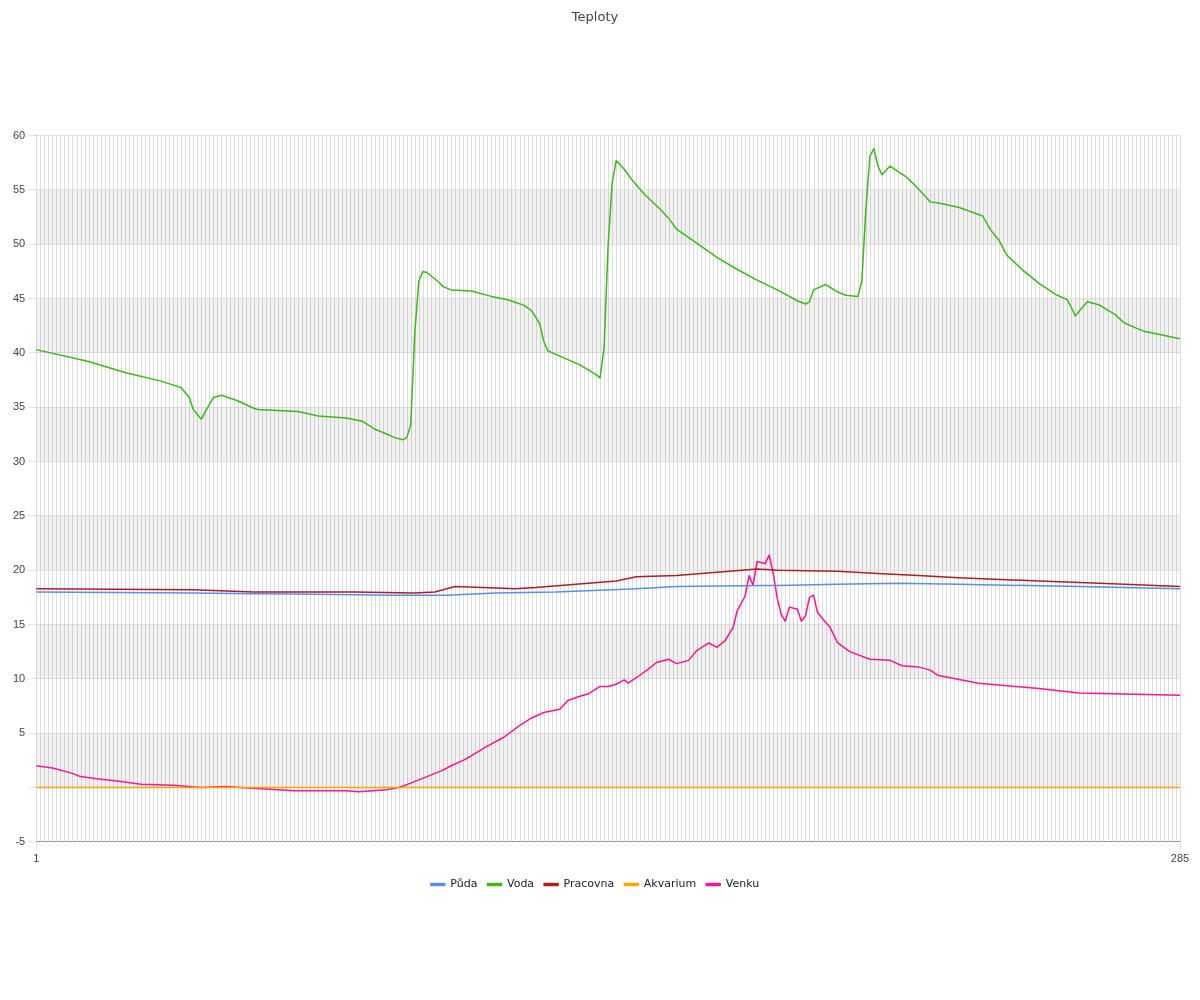 The width and height of the screenshot is (1200, 1000). Describe the element at coordinates (19, 134) in the screenshot. I see `y-tick-label: 60` at that location.